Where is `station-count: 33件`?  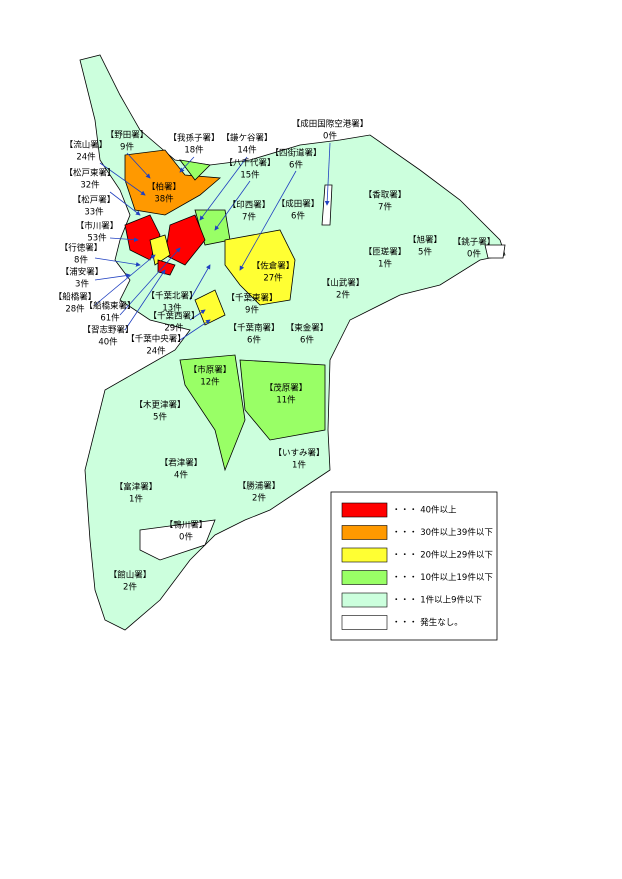
station-count: 33件 is located at coordinates (94, 212).